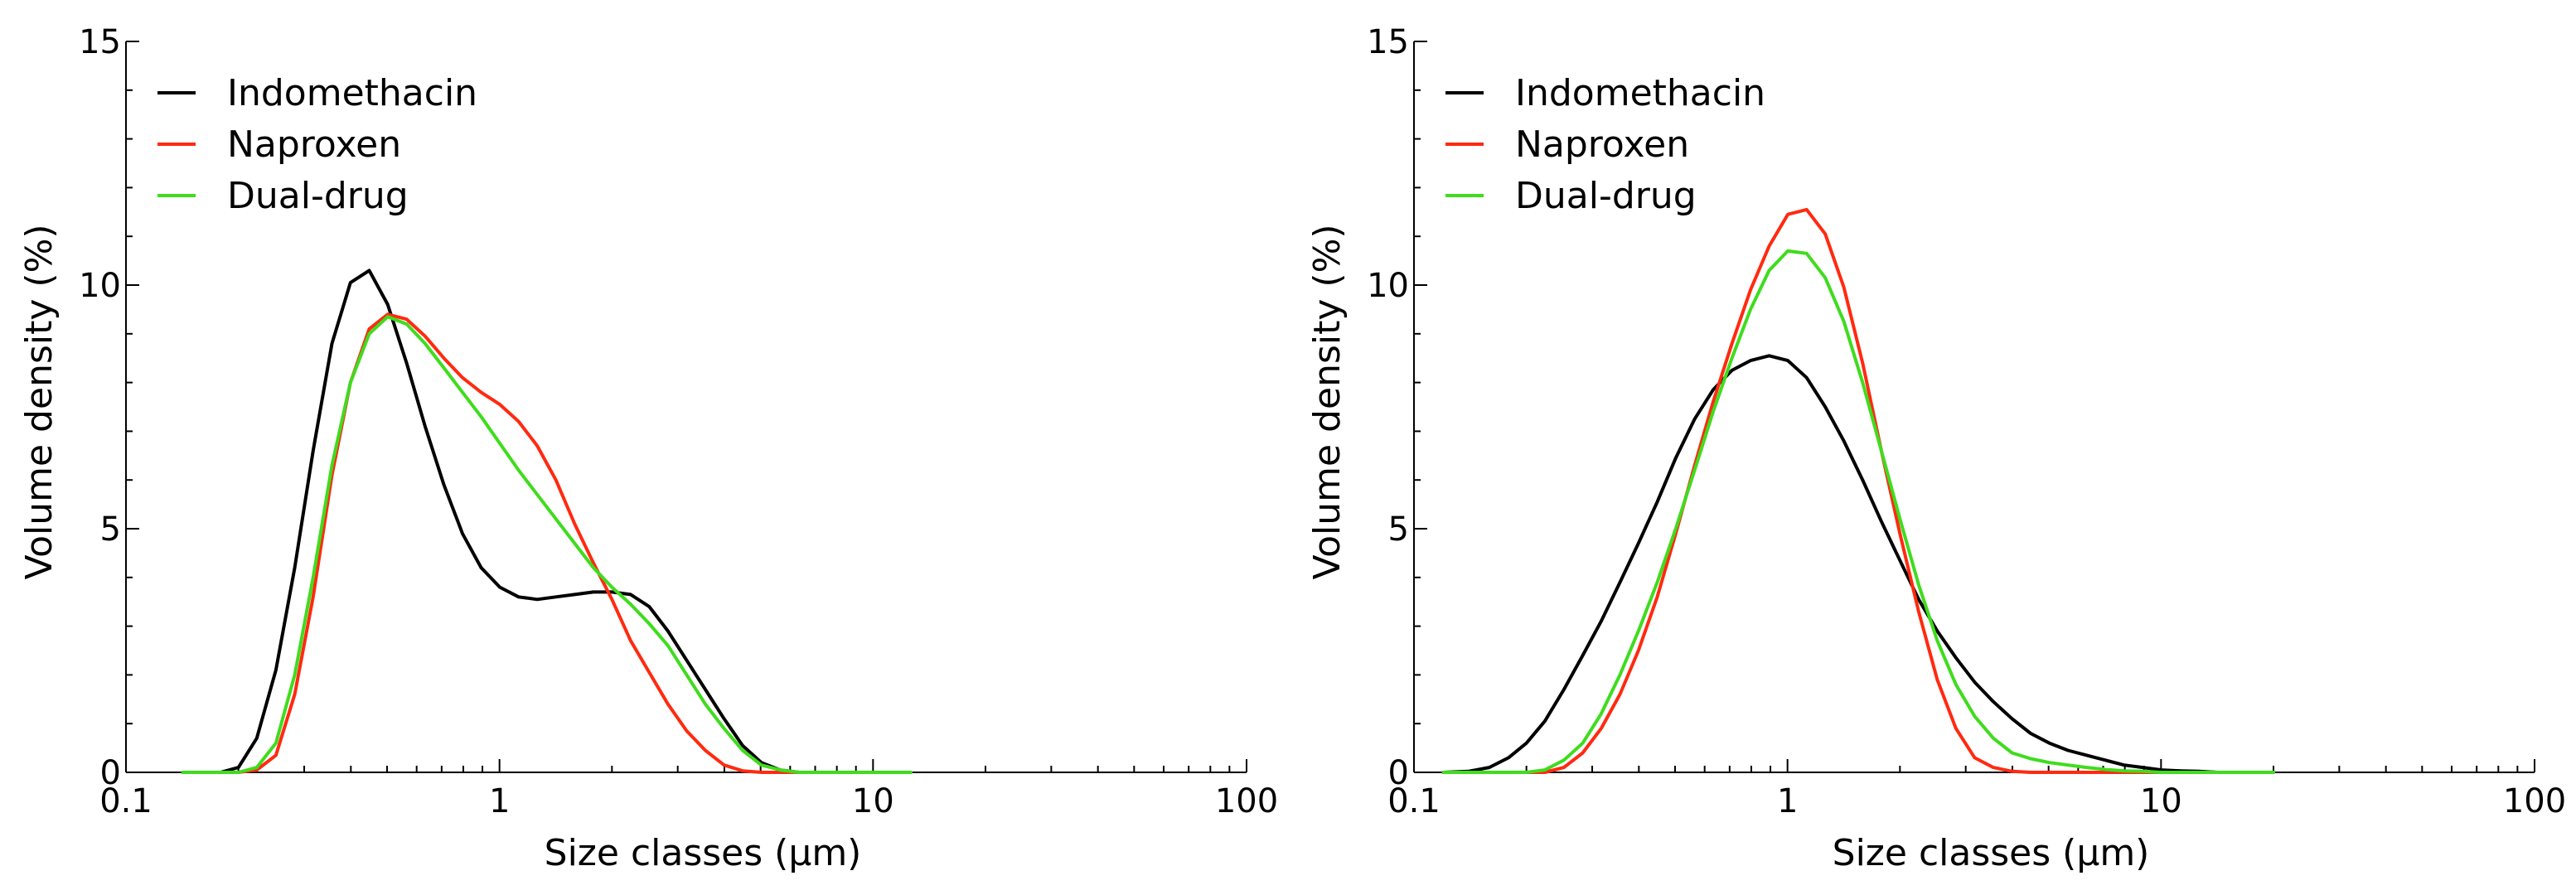  I want to click on series-line-indomethacin, so click(500, 521).